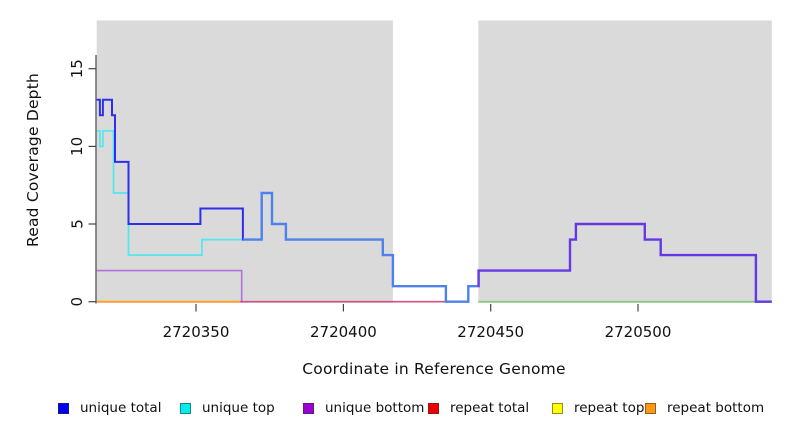  Describe the element at coordinates (169, 192) in the screenshot. I see `series-line-unique-top` at that location.